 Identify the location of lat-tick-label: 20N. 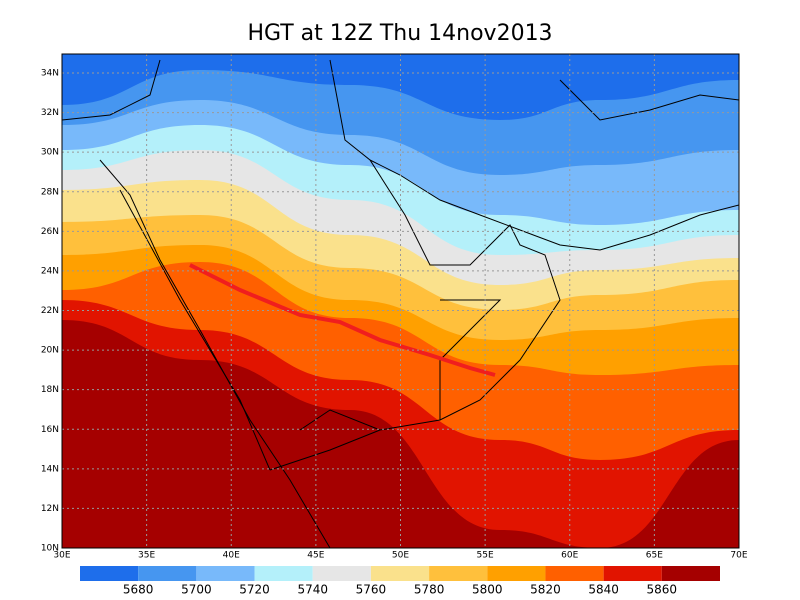
(50, 351).